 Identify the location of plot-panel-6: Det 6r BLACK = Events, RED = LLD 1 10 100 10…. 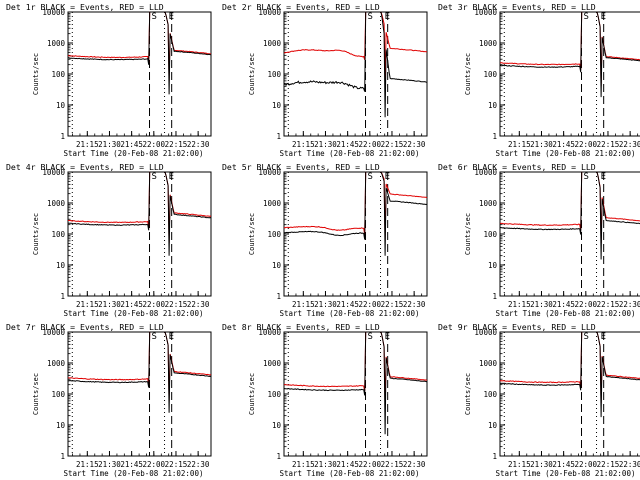
(539, 240).